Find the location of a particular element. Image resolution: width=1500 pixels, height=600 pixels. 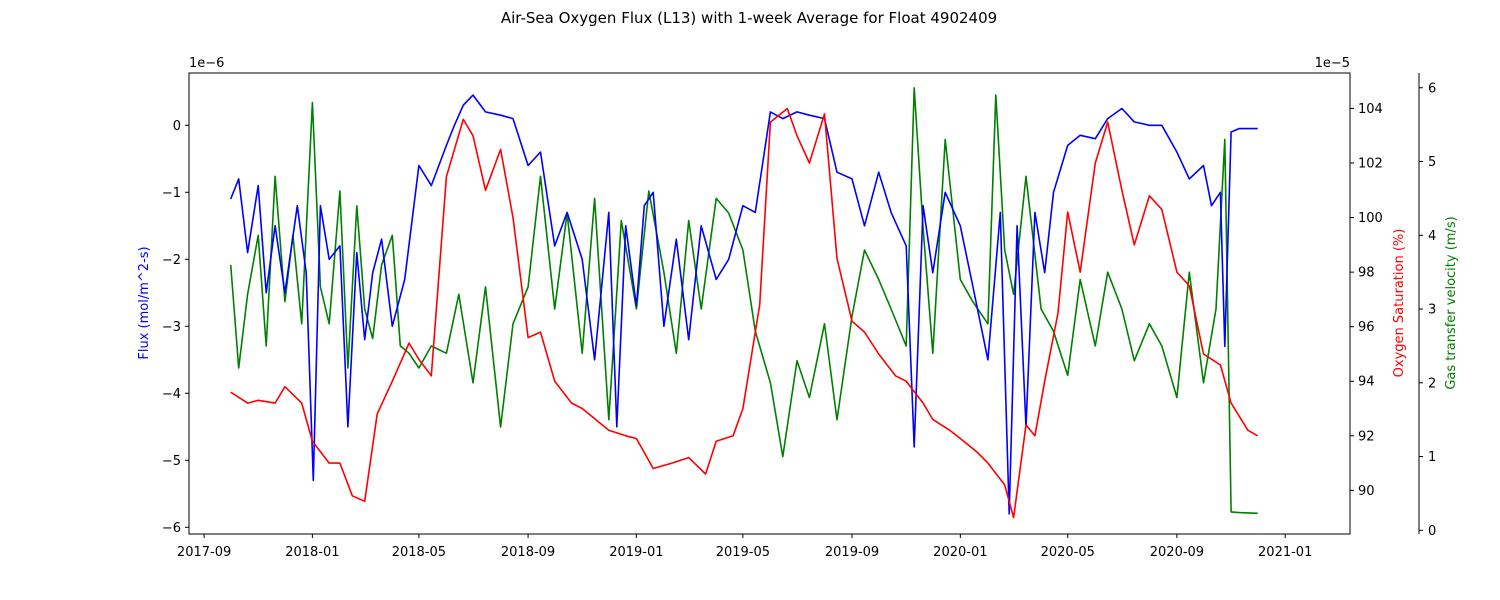

left-axis: 0 −1 −2 −3 −4 −5 −6 is located at coordinates (175, 327).